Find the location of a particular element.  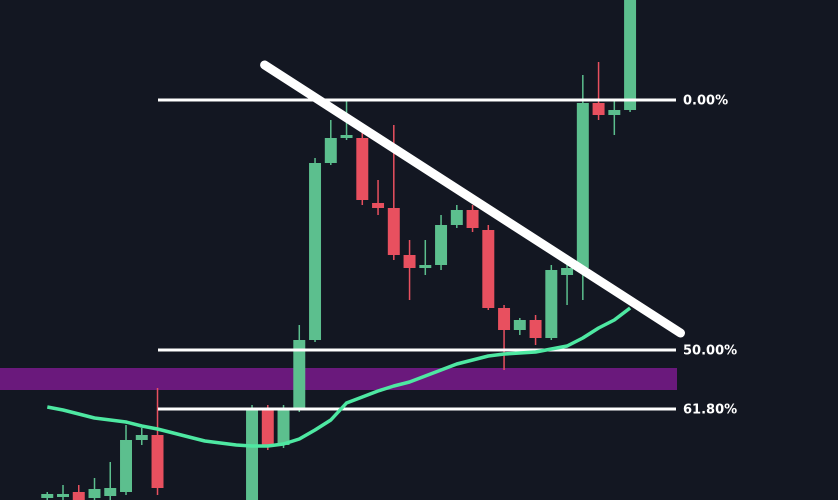

fib-label: 61.80% is located at coordinates (710, 410).